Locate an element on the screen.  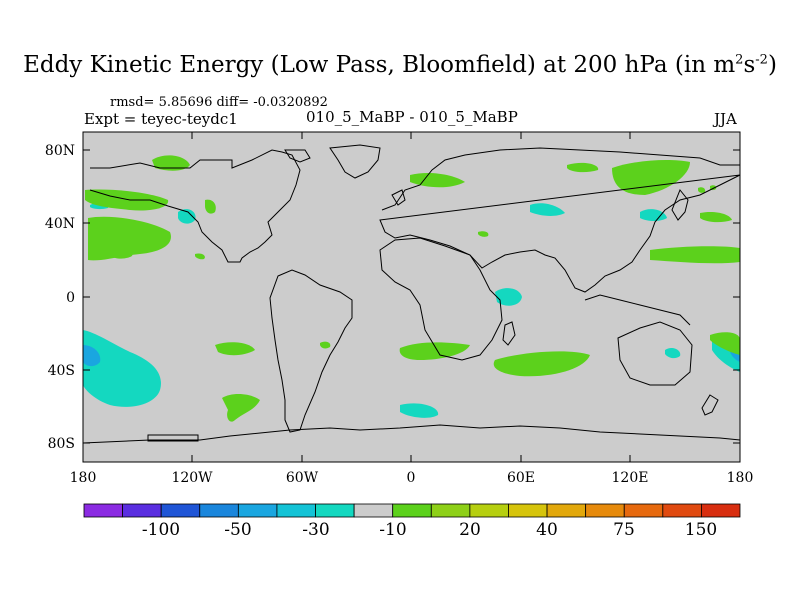
green-blob-pacific-ne is located at coordinates (210, 206).